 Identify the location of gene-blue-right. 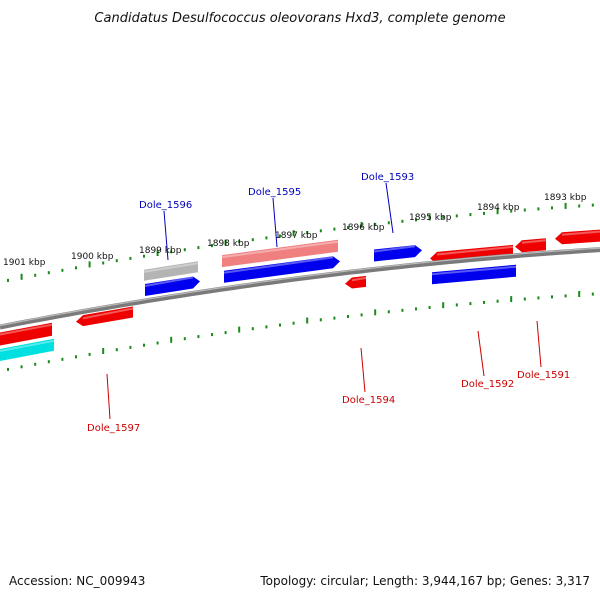
(474, 274).